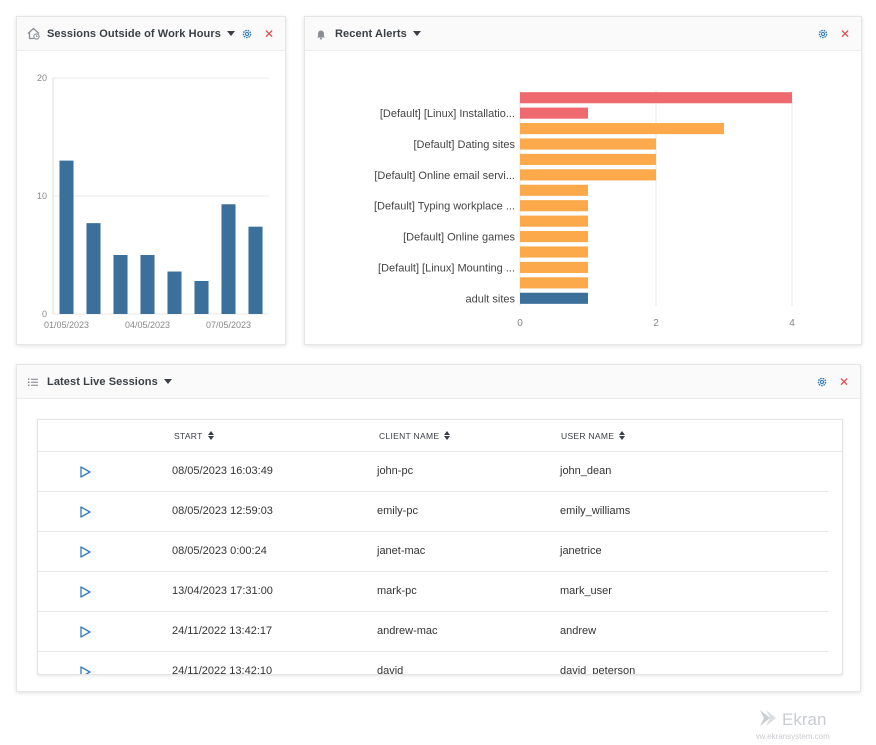  What do you see at coordinates (465, 145) in the screenshot?
I see `y-tick-label: [Default] Dating sites` at bounding box center [465, 145].